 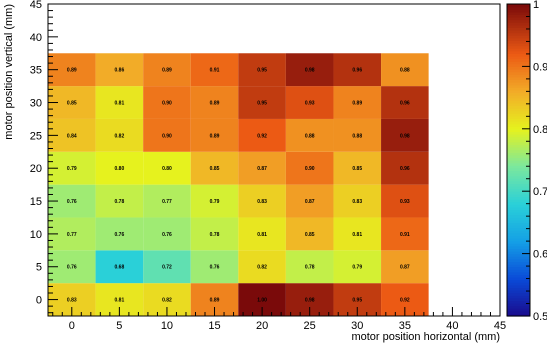 What do you see at coordinates (310, 169) in the screenshot?
I see `cell-value-label: 0.90` at bounding box center [310, 169].